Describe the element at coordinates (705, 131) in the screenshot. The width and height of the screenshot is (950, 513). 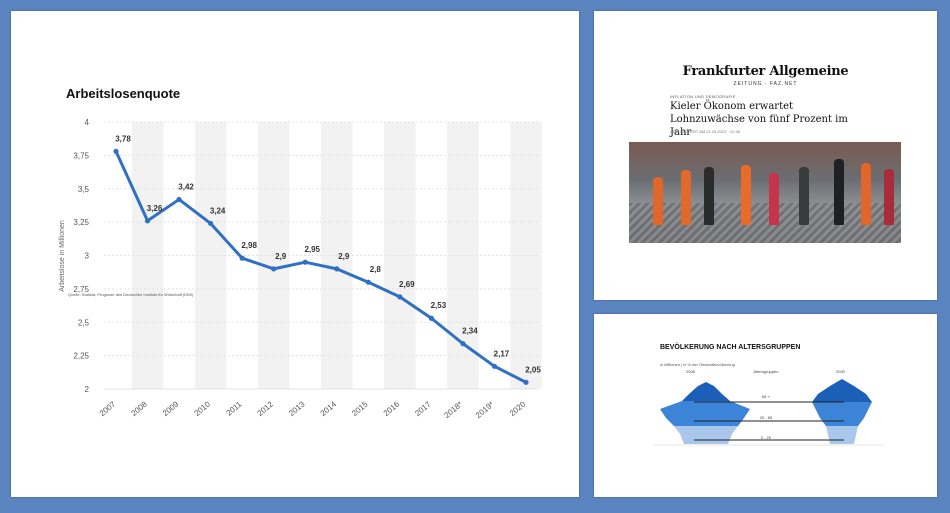
I see `article-meta: AKTUALISIERT AM 21.03.2023 · 12:38` at that location.